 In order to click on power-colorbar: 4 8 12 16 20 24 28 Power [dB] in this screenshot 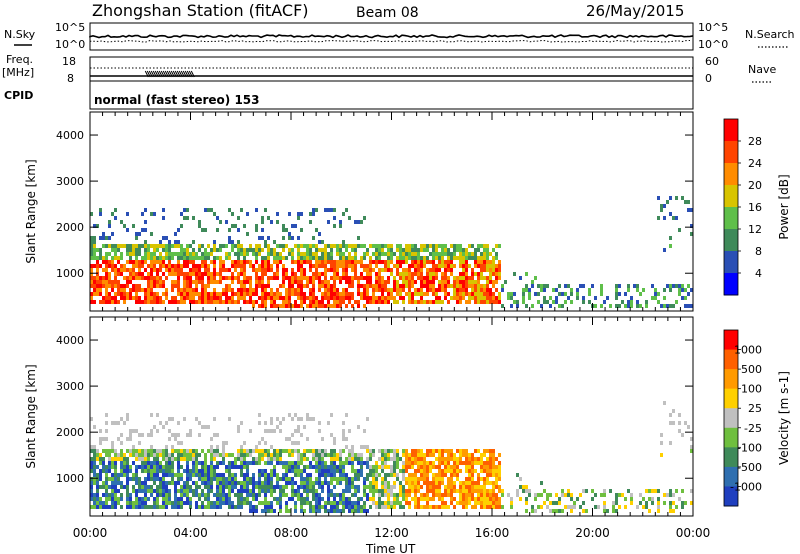, I will do `click(757, 207)`.